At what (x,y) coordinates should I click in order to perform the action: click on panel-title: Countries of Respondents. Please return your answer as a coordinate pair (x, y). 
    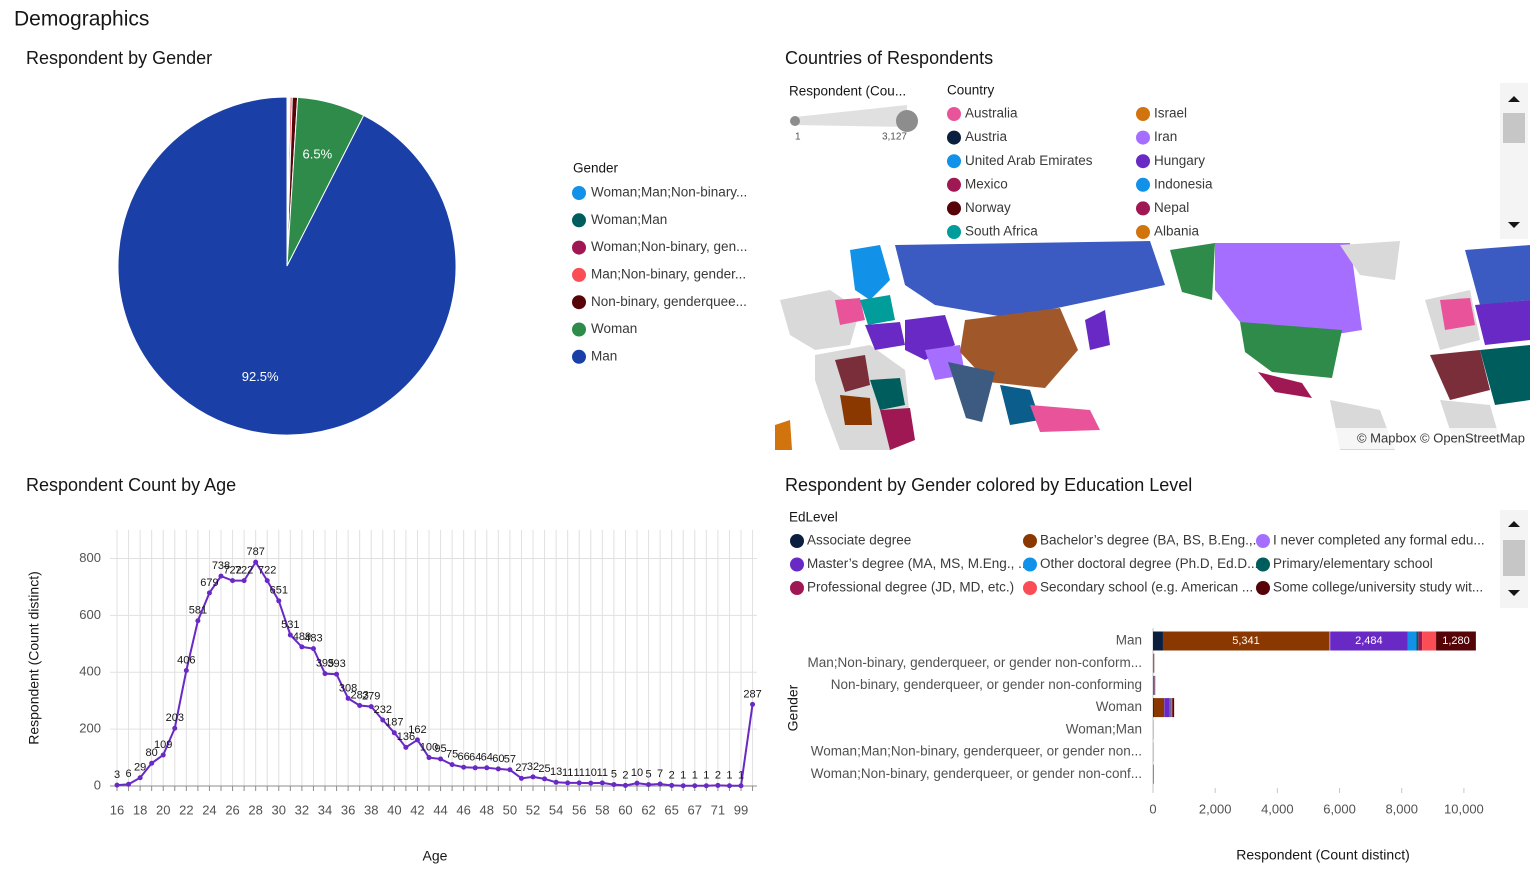
    Looking at the image, I should click on (889, 58).